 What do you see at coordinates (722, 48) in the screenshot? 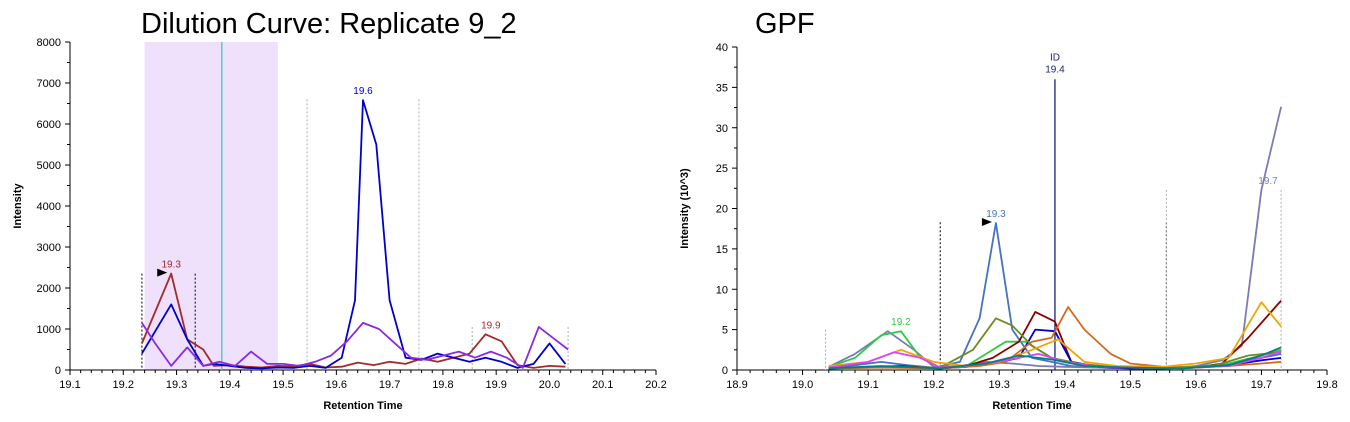
I see `y-tick-label: 40` at bounding box center [722, 48].